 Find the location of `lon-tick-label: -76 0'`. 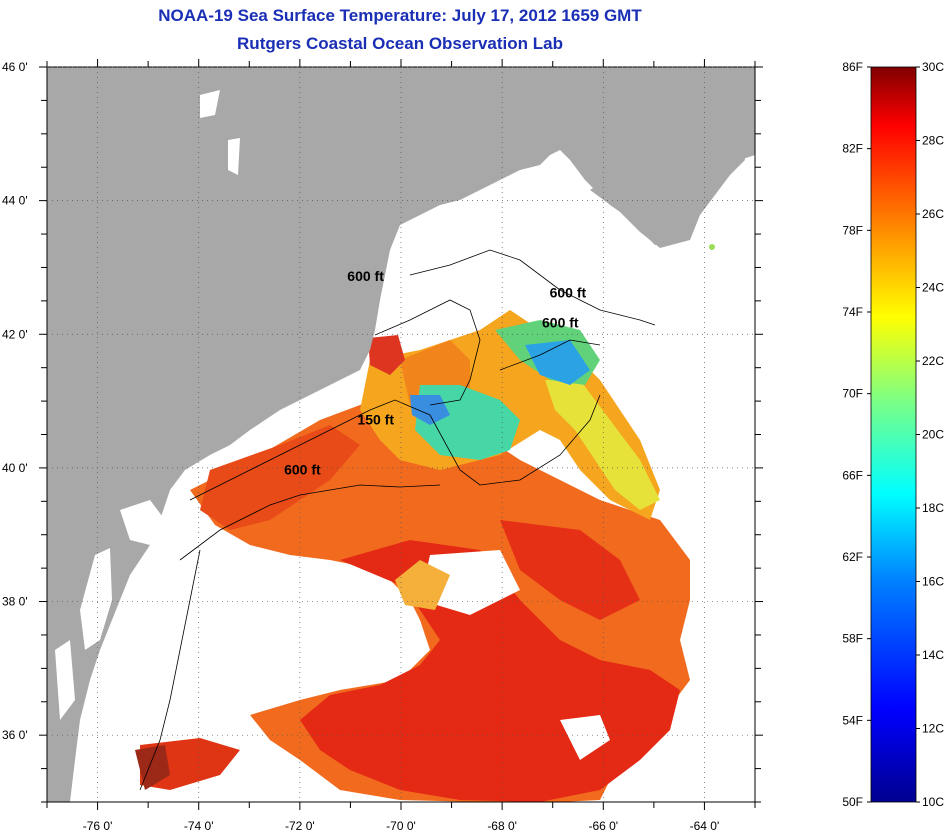

lon-tick-label: -76 0' is located at coordinates (98, 826).